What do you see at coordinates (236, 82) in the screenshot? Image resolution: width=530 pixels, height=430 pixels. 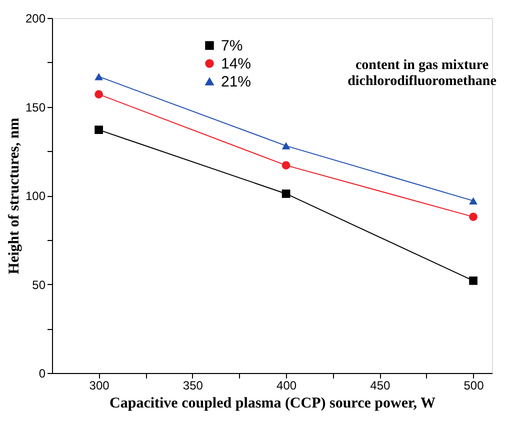 I see `legend-label: 21%` at bounding box center [236, 82].